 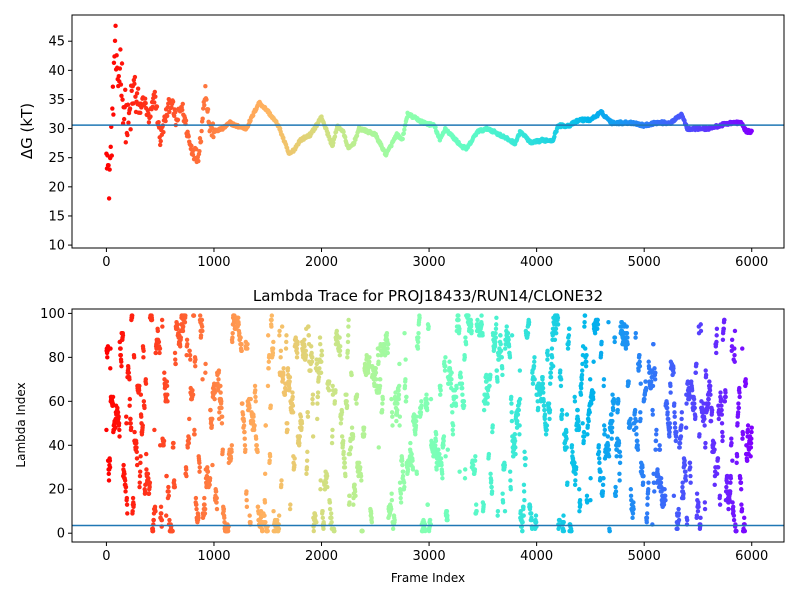 What do you see at coordinates (56, 129) in the screenshot?
I see `delta-g-y-tick-label: 30` at bounding box center [56, 129].